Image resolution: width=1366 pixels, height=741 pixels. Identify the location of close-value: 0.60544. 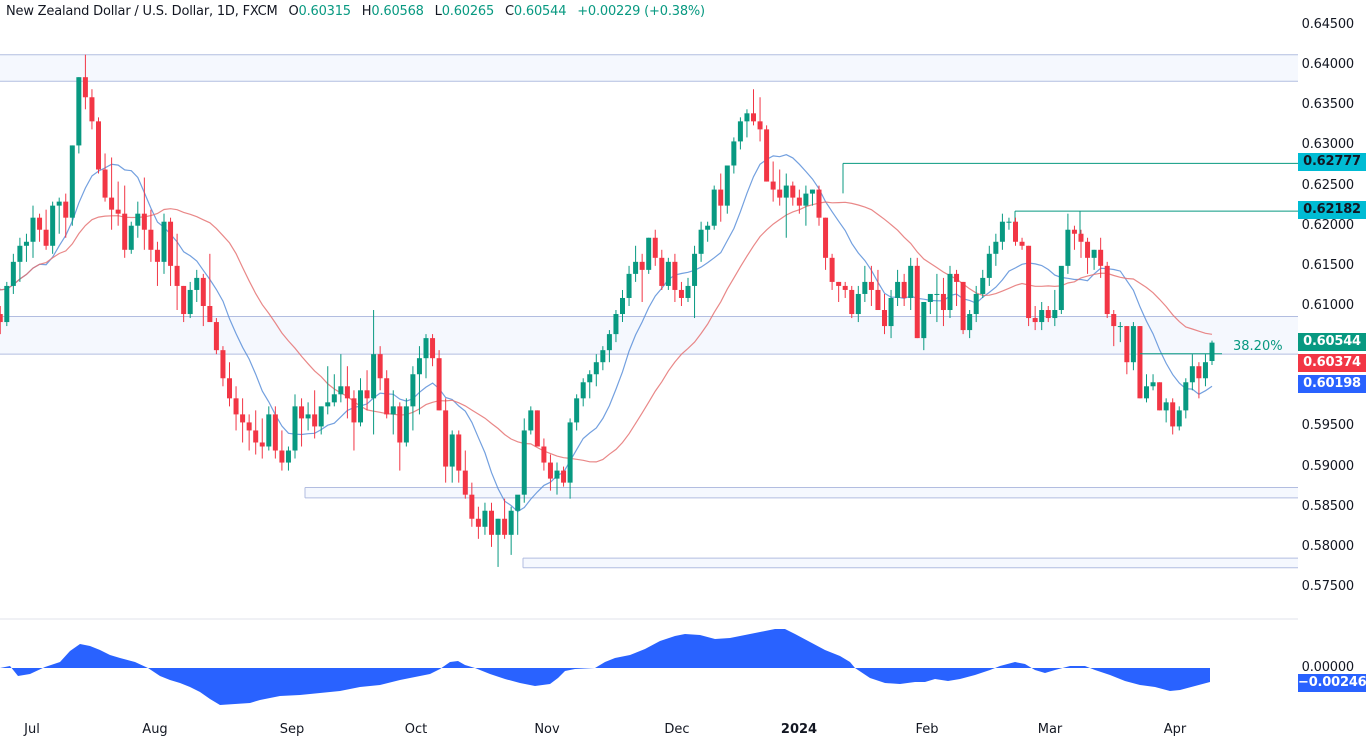
(540, 11).